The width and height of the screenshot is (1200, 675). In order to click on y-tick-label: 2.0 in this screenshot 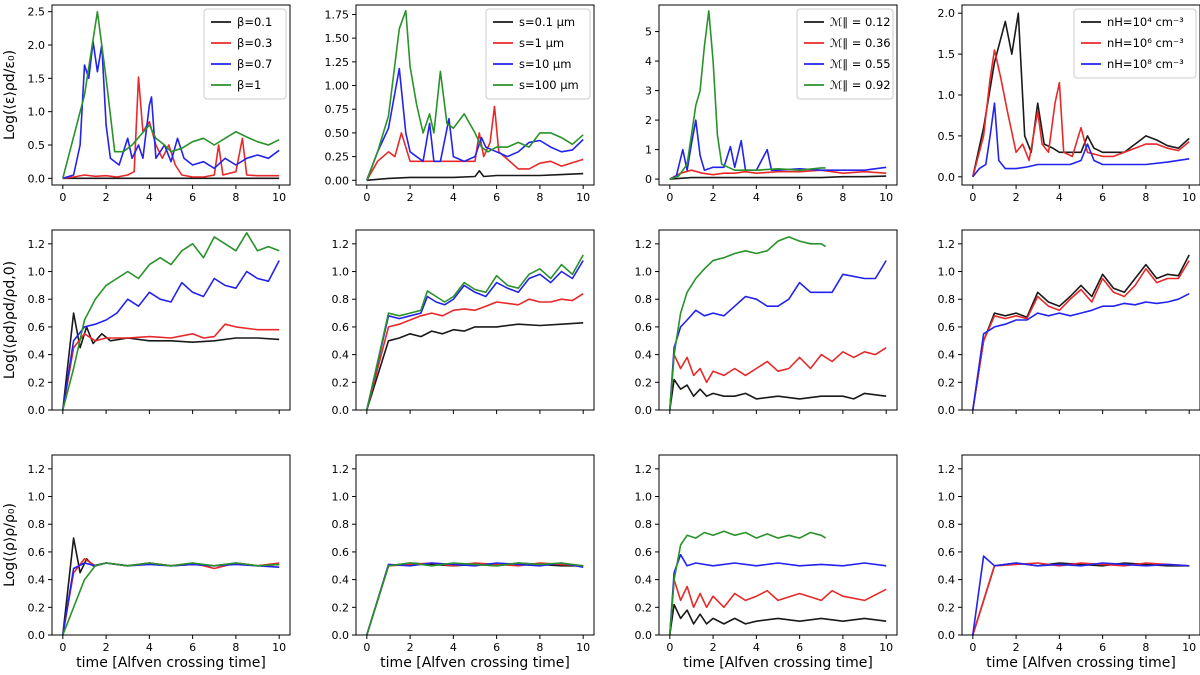, I will do `click(37, 45)`.